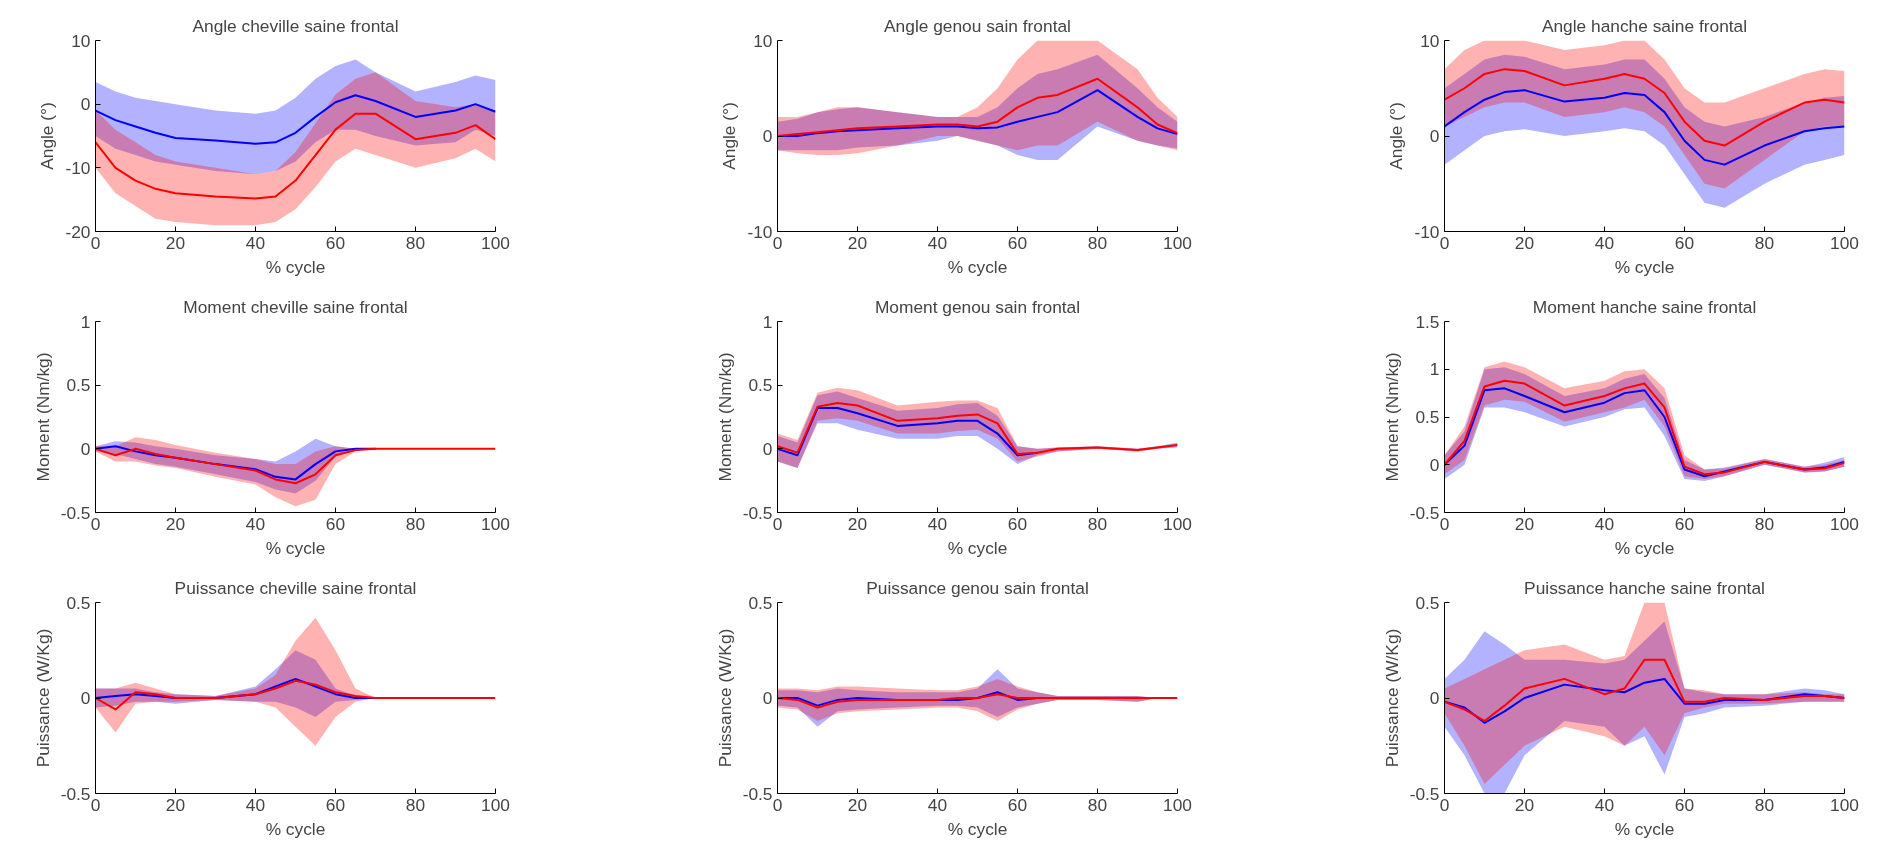 This screenshot has width=1881, height=844. I want to click on chart-title: Angle cheville saine frontal, so click(295, 25).